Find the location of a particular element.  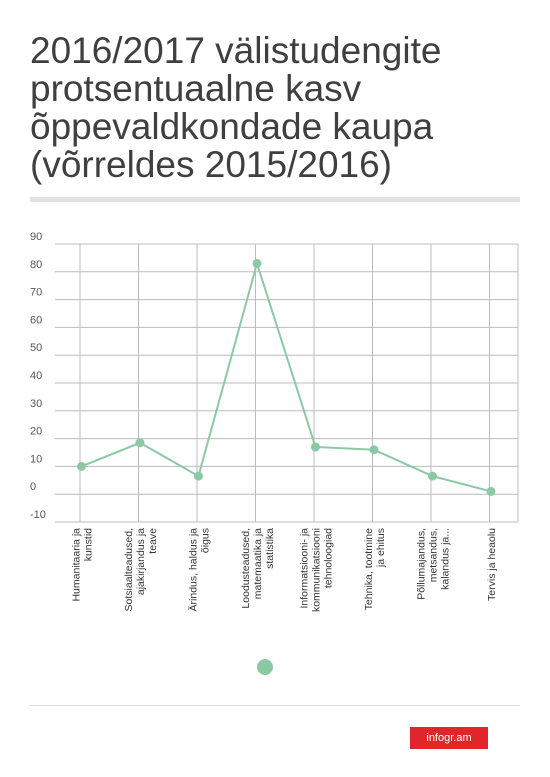

x-tick-label: Humanitaaria ja kunstid is located at coordinates (82, 565).